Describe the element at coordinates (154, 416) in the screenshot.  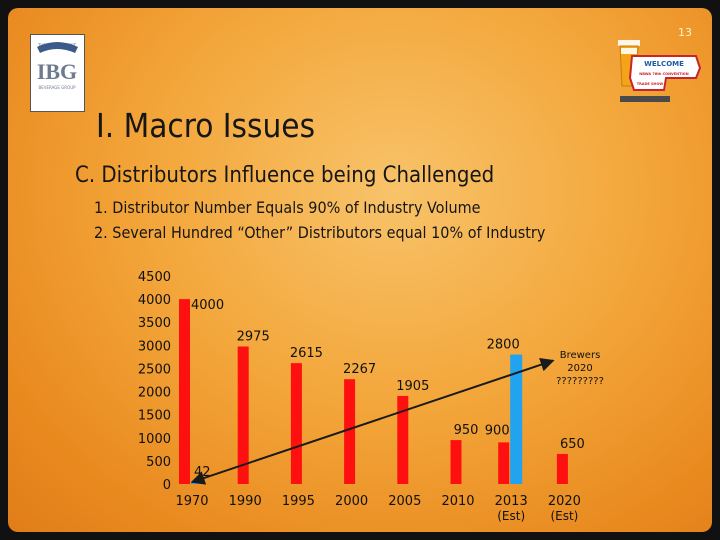
I see `y-tick-label: 1500` at that location.